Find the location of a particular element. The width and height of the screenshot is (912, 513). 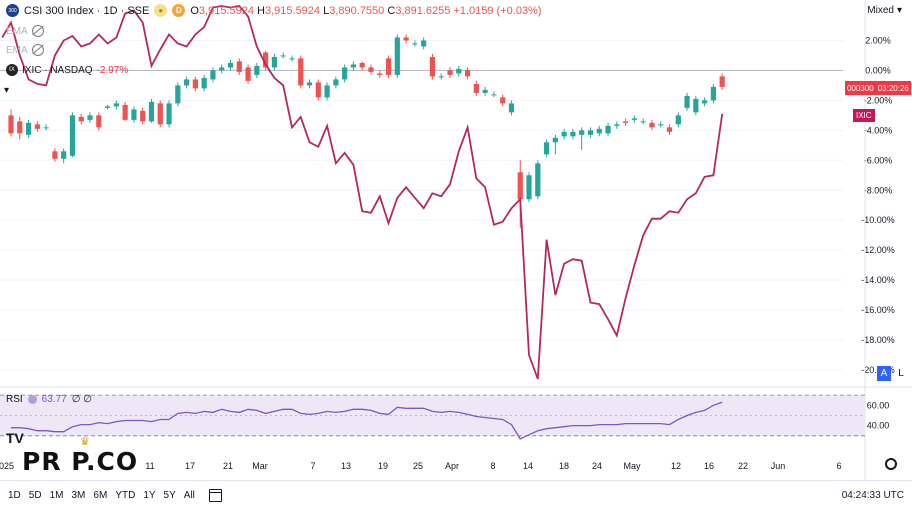

y-tick-label: 0.00% is located at coordinates (878, 70).